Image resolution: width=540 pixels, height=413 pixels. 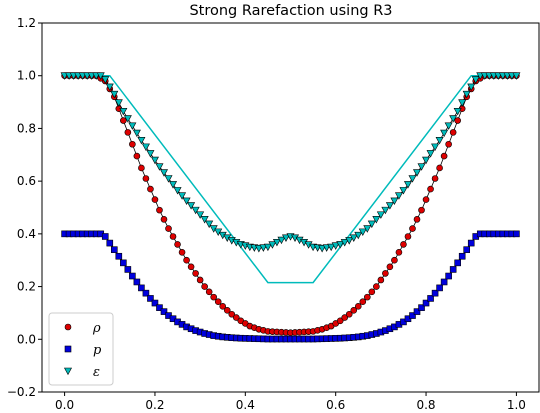 What do you see at coordinates (26, 128) in the screenshot?
I see `y-tick-label: 0.8` at bounding box center [26, 128].